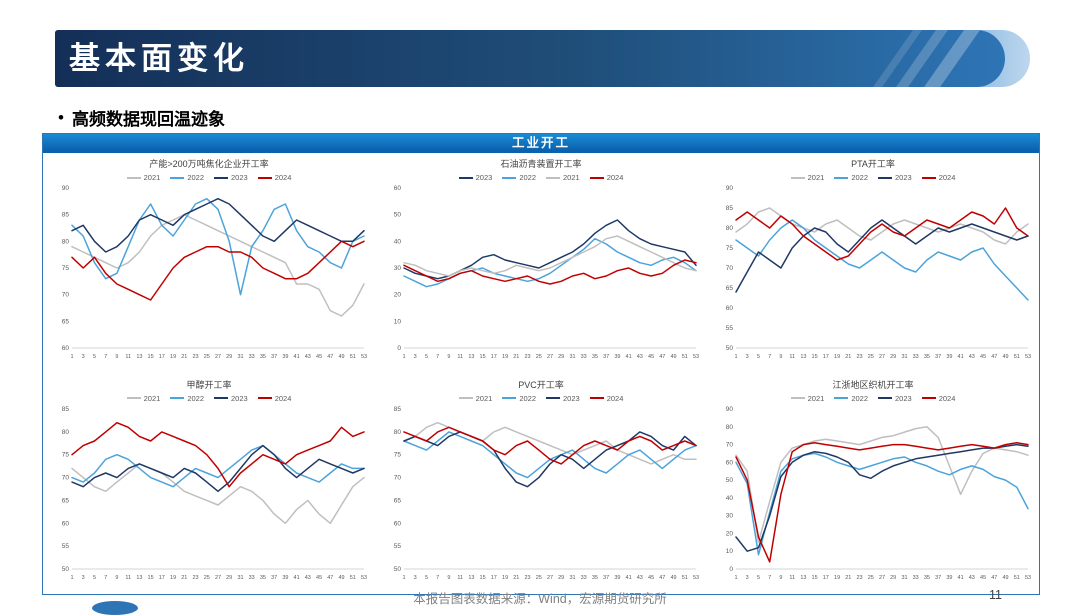 This screenshot has width=1080, height=615. I want to click on page-number: 11, so click(995, 595).